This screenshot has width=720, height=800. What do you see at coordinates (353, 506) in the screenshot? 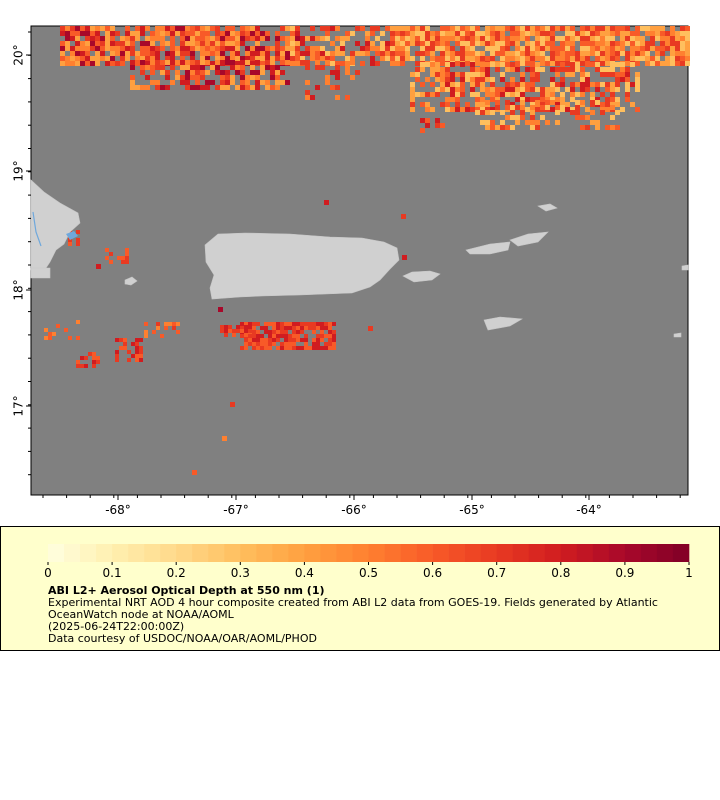
I see `longitude-axis: -68° -67° -66° -65° -64°` at bounding box center [353, 506].